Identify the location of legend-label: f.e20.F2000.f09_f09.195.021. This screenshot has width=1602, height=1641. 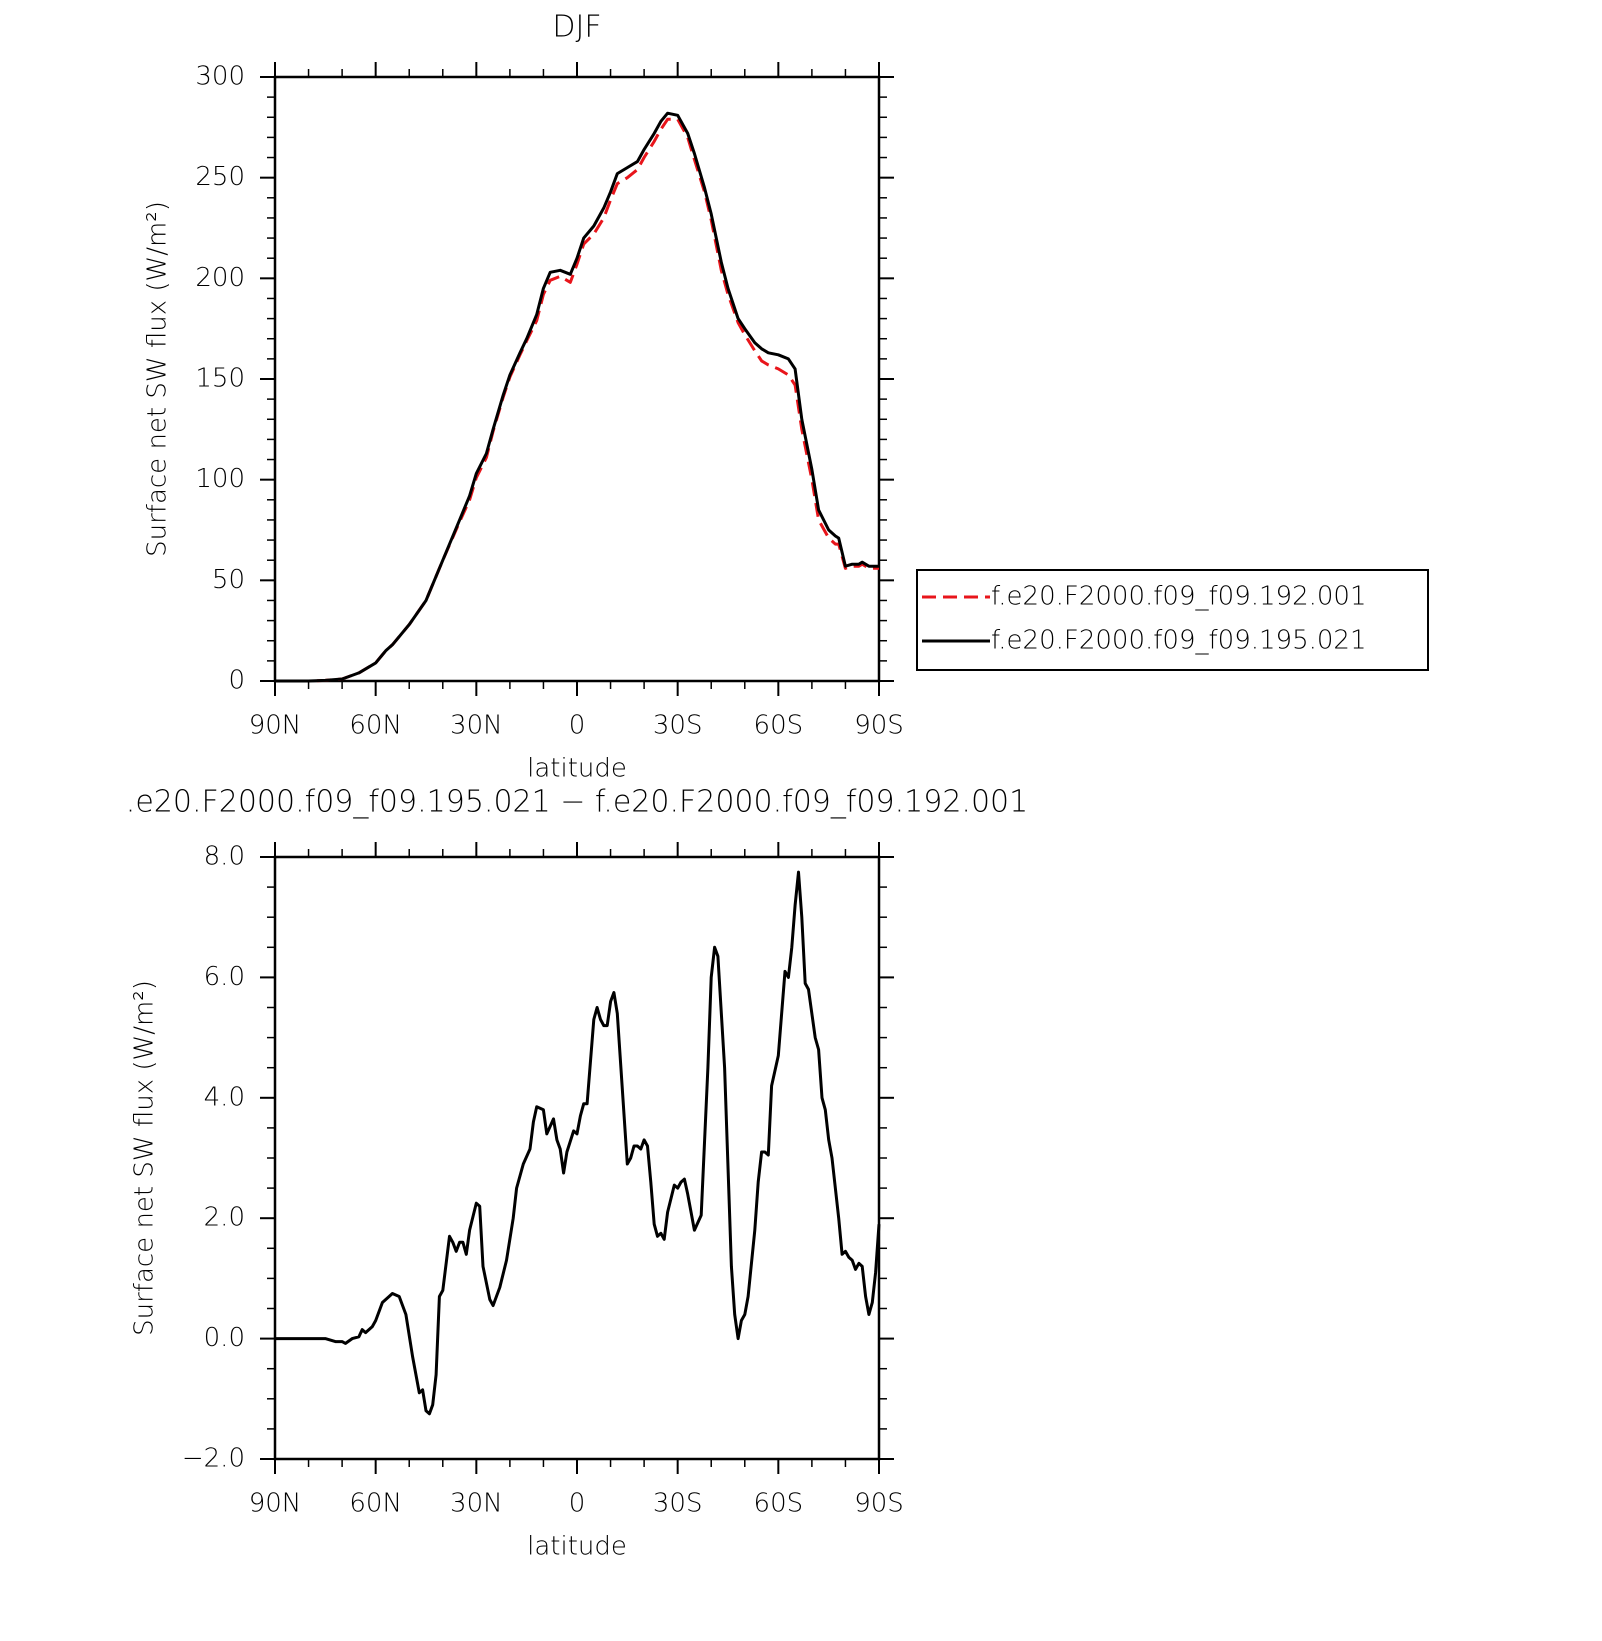
(1179, 641).